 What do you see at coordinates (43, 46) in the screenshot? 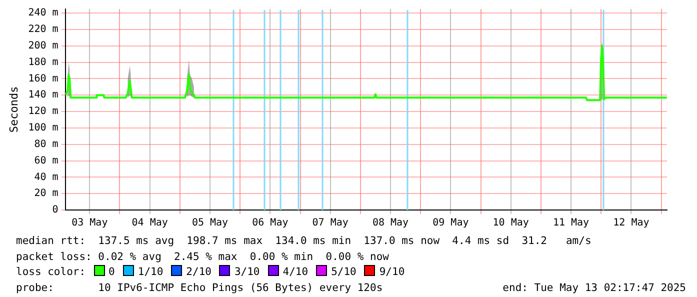
I see `y-tick-label: 200 m` at bounding box center [43, 46].